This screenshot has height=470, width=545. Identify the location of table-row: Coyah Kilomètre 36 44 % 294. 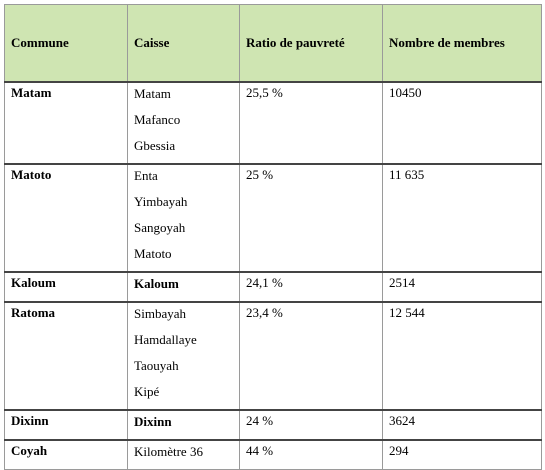
(273, 454).